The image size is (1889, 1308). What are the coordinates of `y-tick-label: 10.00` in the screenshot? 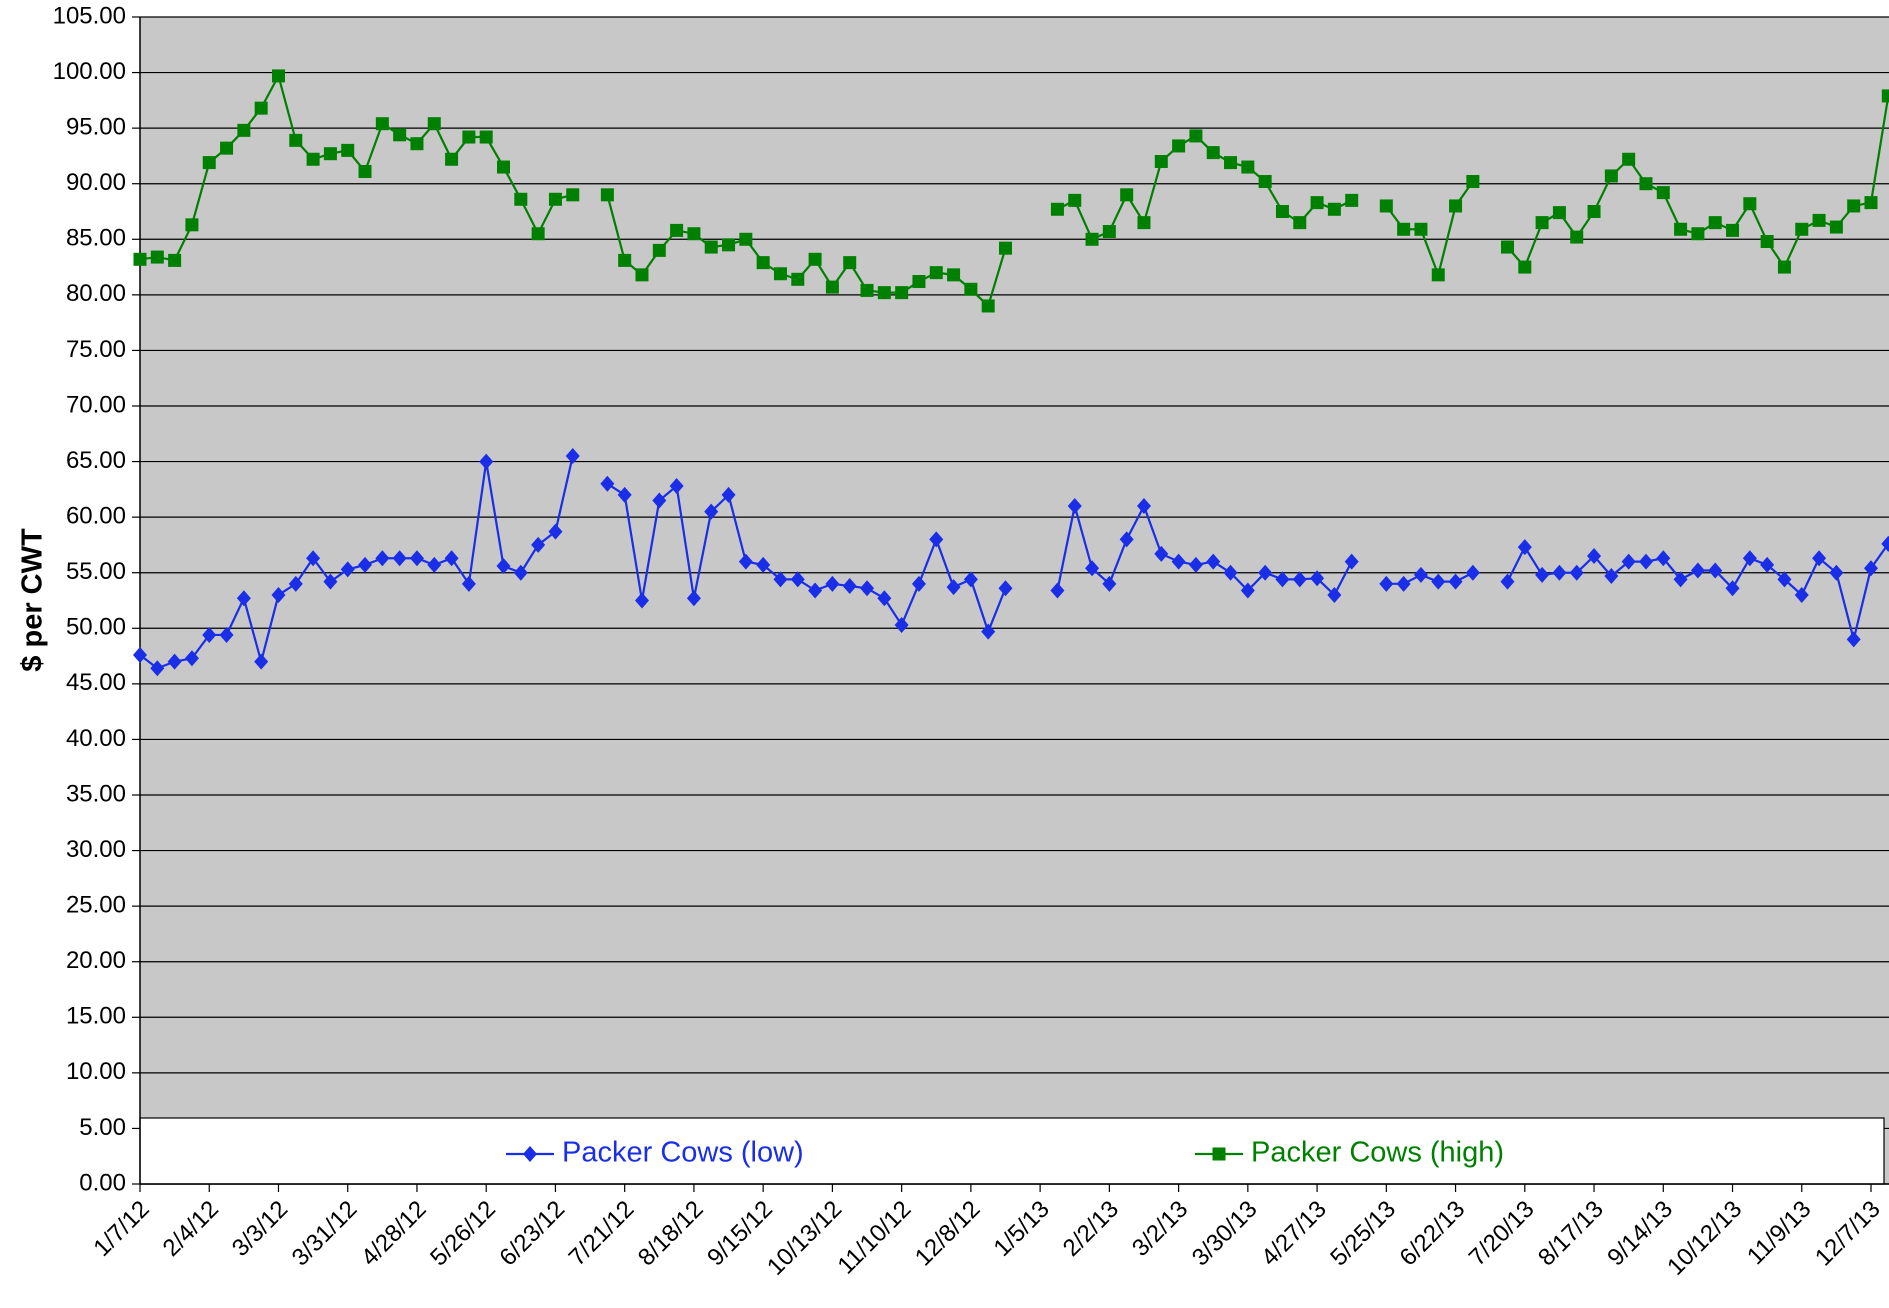 It's located at (96, 1071).